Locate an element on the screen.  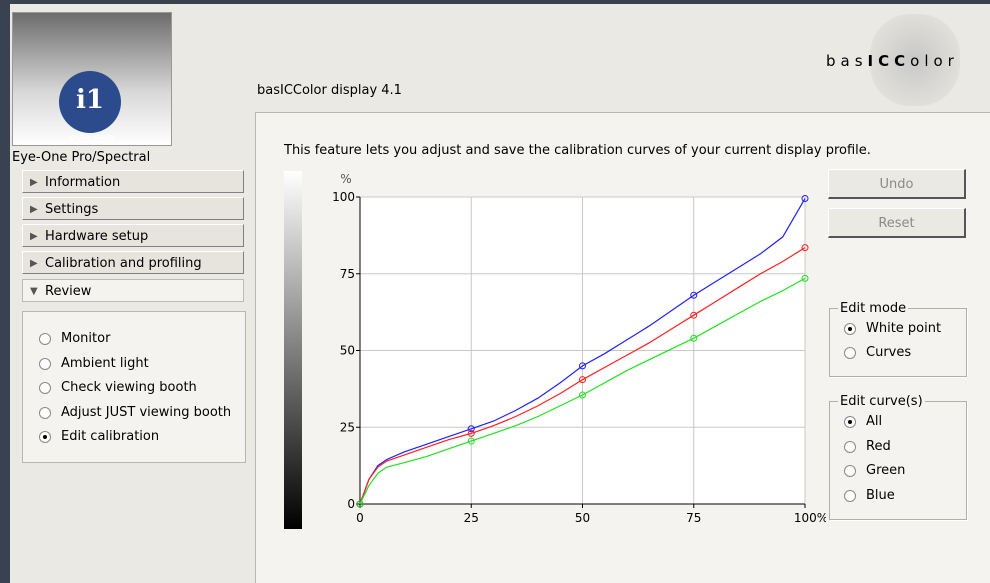
x-tick-label: 25 is located at coordinates (471, 518).